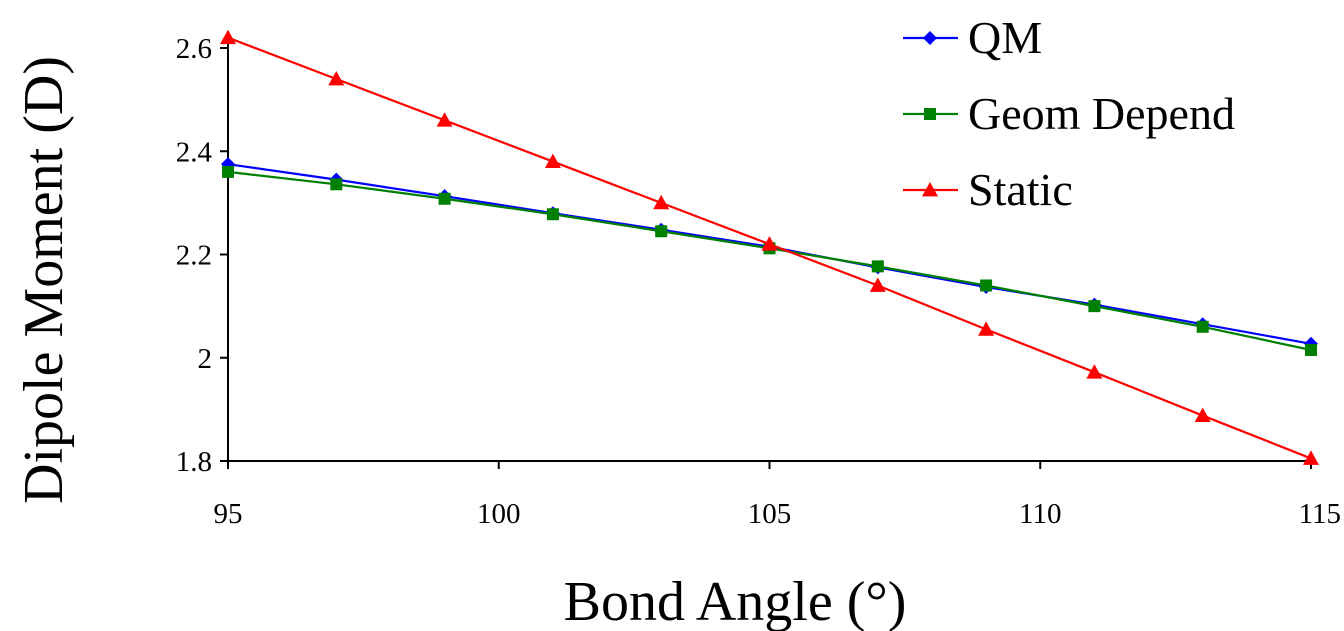  Describe the element at coordinates (499, 514) in the screenshot. I see `x-tick-label: 100` at that location.